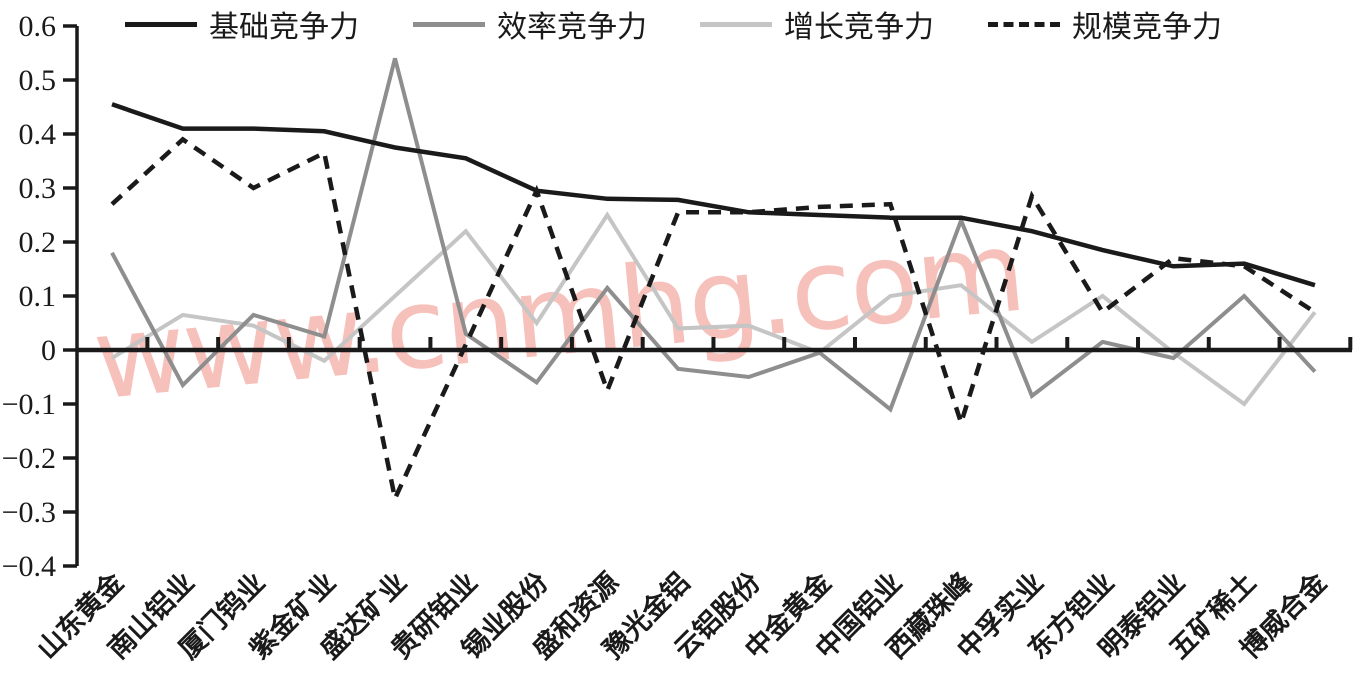  What do you see at coordinates (859, 27) in the screenshot?
I see `legend-label: 增长竞争力` at bounding box center [859, 27].